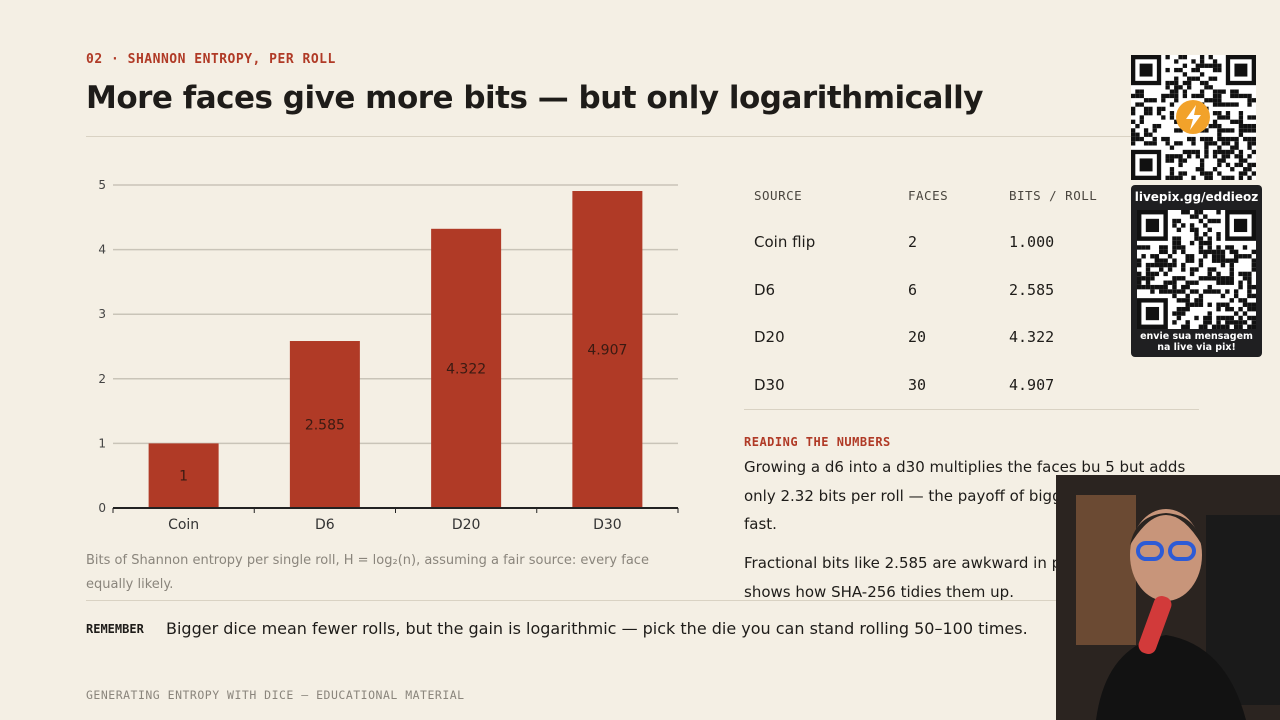 This screenshot has width=1280, height=720. I want to click on glasses, so click(1182, 551).